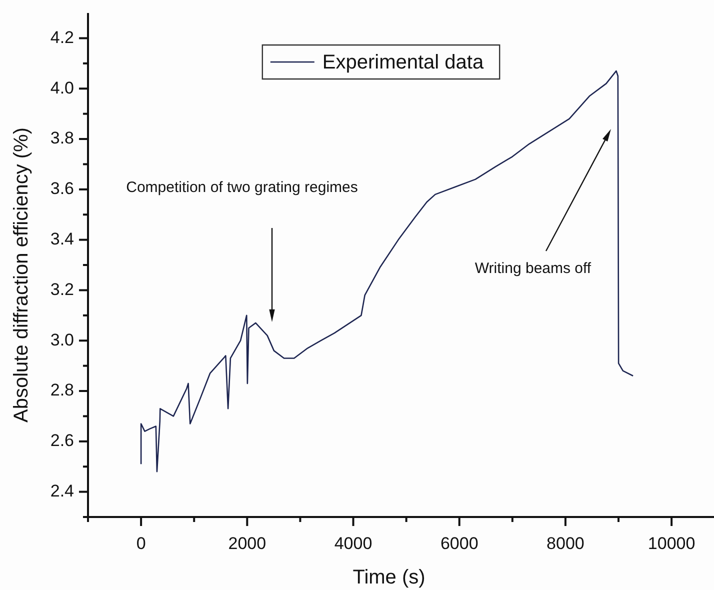 The image size is (714, 590). I want to click on annotation: Writing beams off, so click(533, 269).